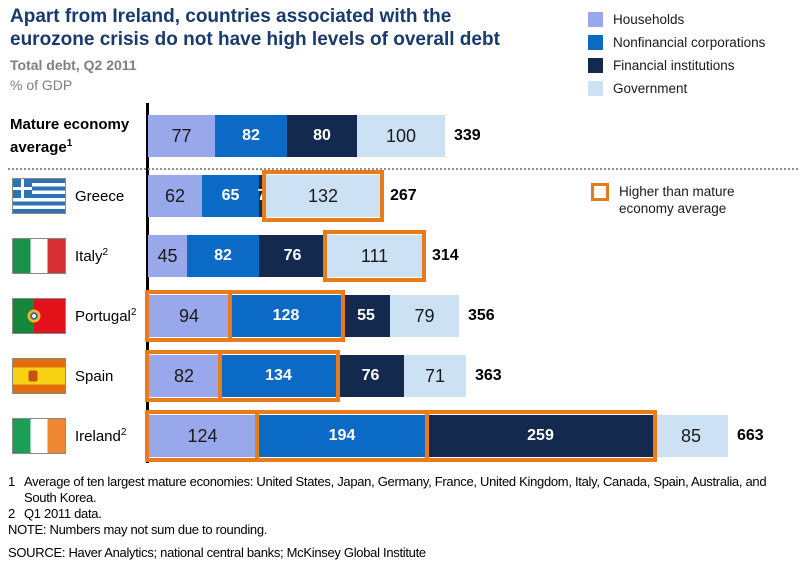 The image size is (804, 566). I want to click on portugal-emblem-icon, so click(34, 316).